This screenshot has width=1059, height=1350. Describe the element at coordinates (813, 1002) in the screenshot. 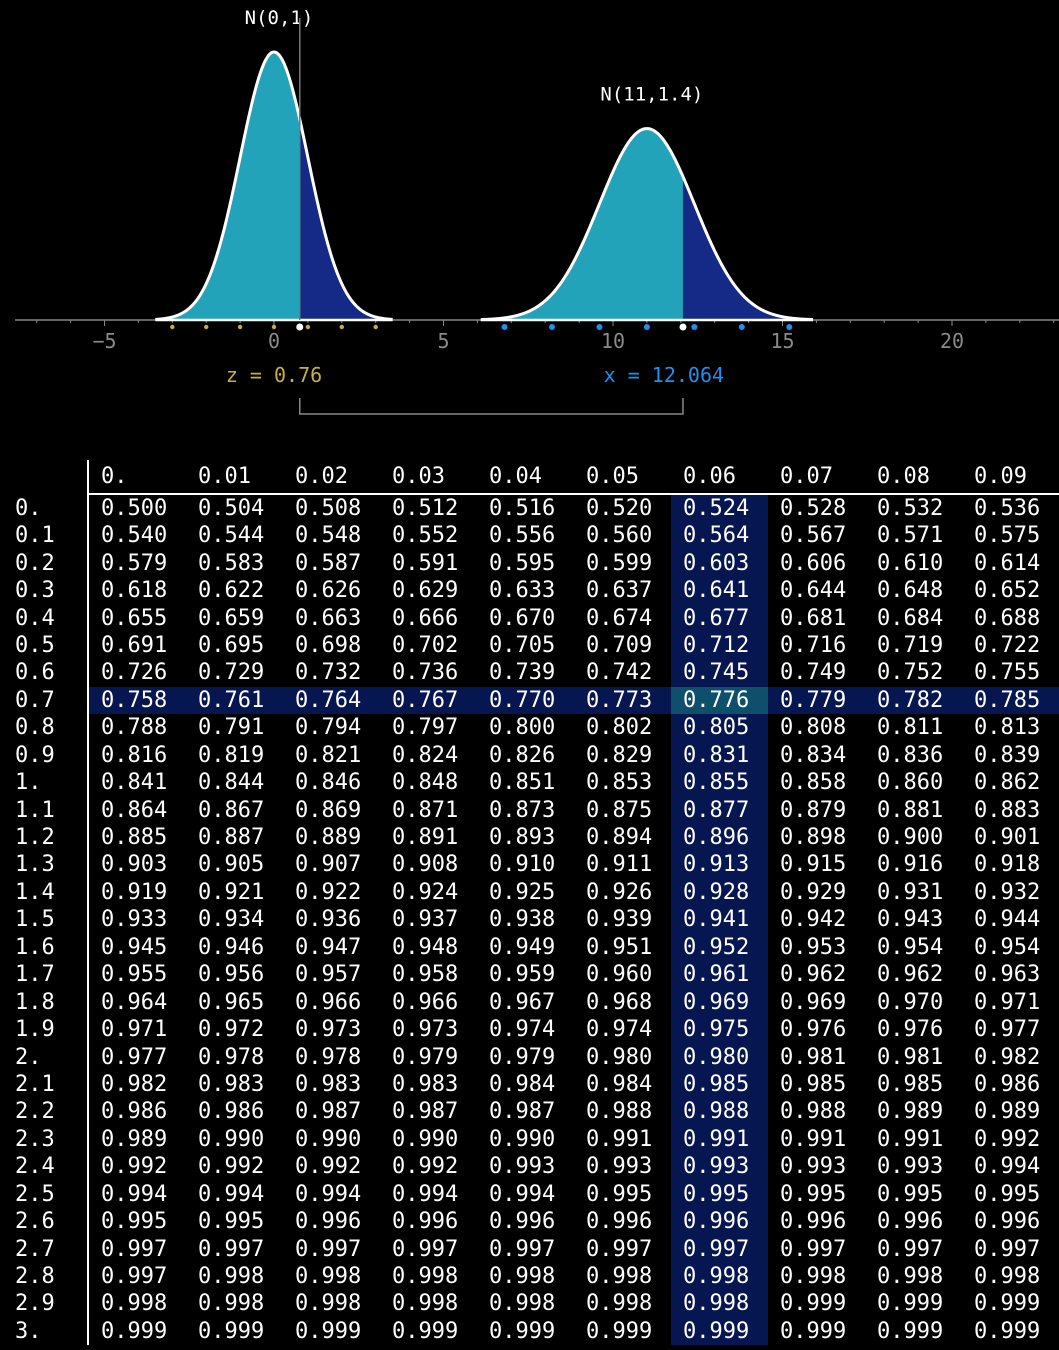

I see `table-cell: 0.969` at that location.